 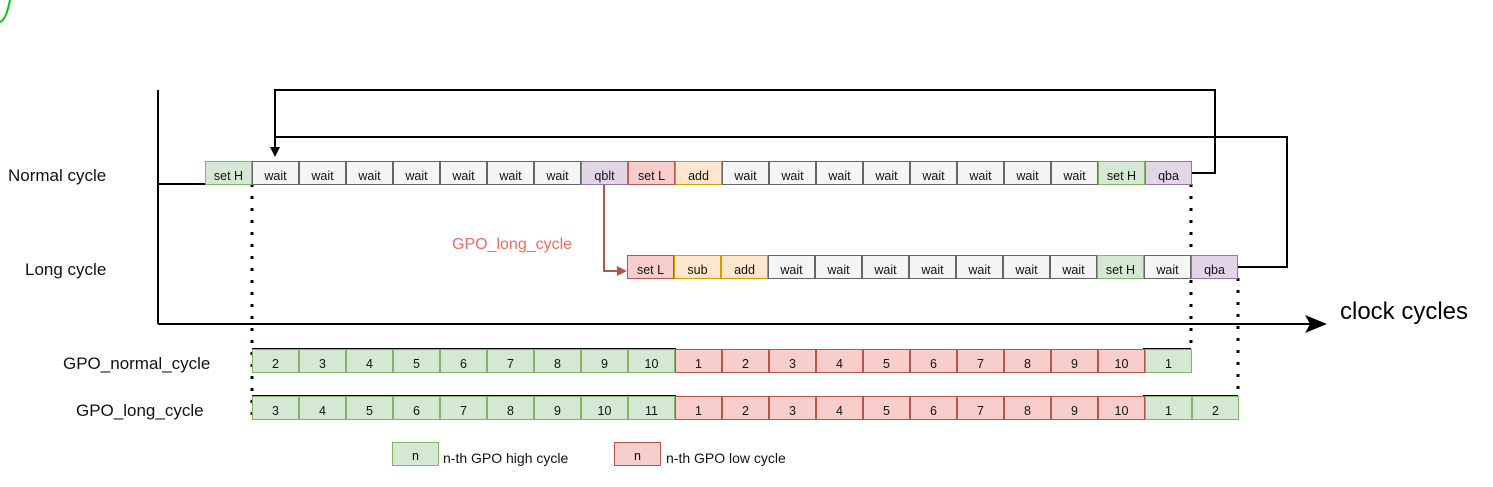 What do you see at coordinates (792, 173) in the screenshot?
I see `normal-instruction-12: wait` at bounding box center [792, 173].